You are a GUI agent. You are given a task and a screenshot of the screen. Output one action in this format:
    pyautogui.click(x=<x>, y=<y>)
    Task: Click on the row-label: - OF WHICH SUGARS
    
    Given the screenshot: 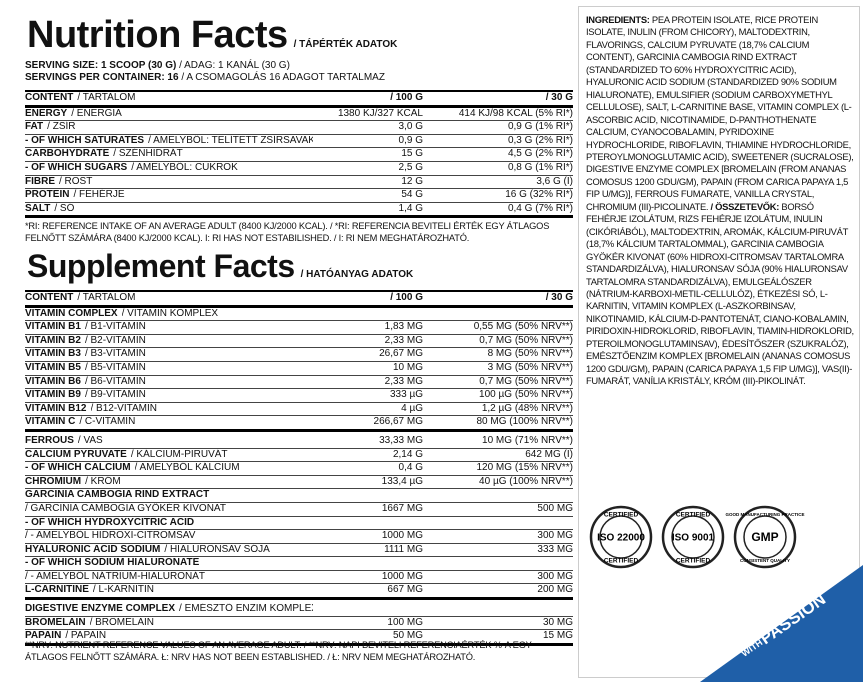 What is the action you would take?
    pyautogui.click(x=76, y=167)
    